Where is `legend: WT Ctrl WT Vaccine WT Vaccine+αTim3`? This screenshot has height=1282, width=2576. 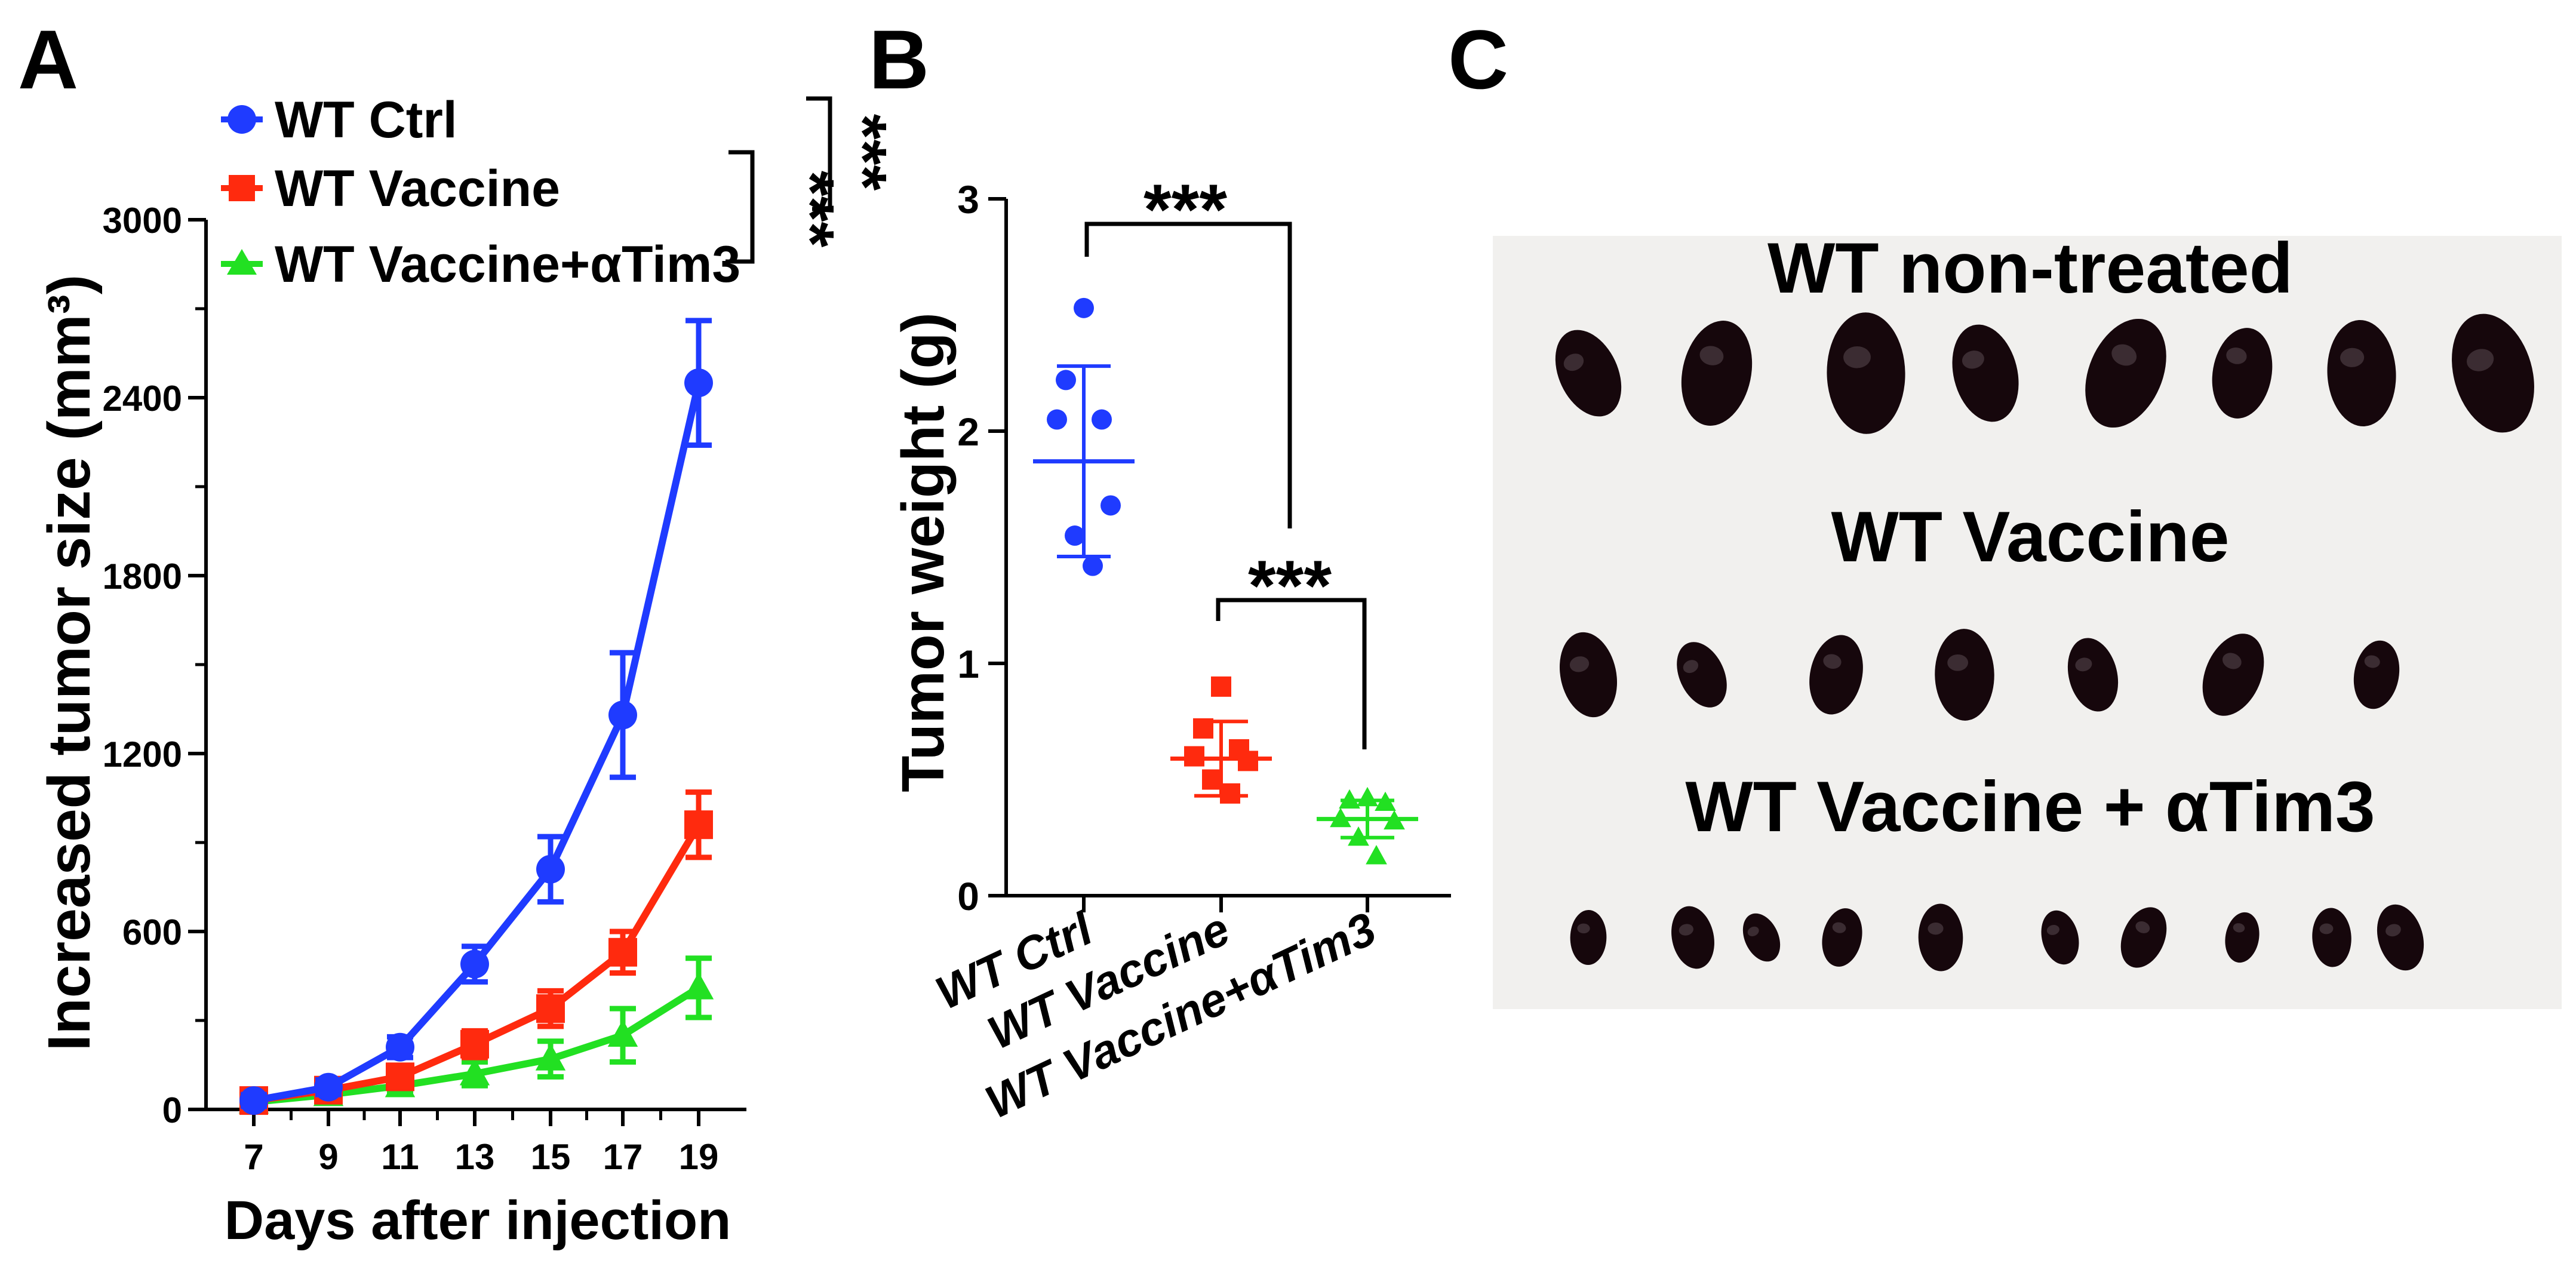 legend: WT Ctrl WT Vaccine WT Vaccine+αTim3 is located at coordinates (480, 192).